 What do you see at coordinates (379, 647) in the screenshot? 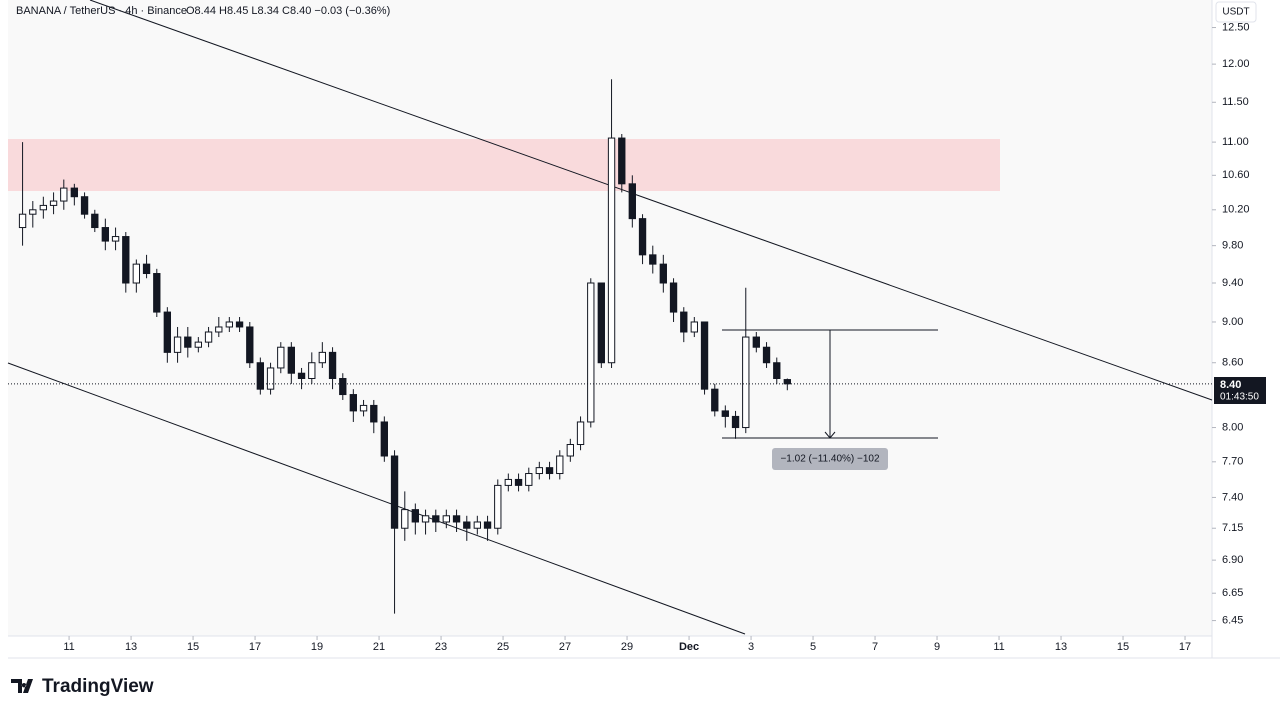
I see `x-tick-label: 21` at bounding box center [379, 647].